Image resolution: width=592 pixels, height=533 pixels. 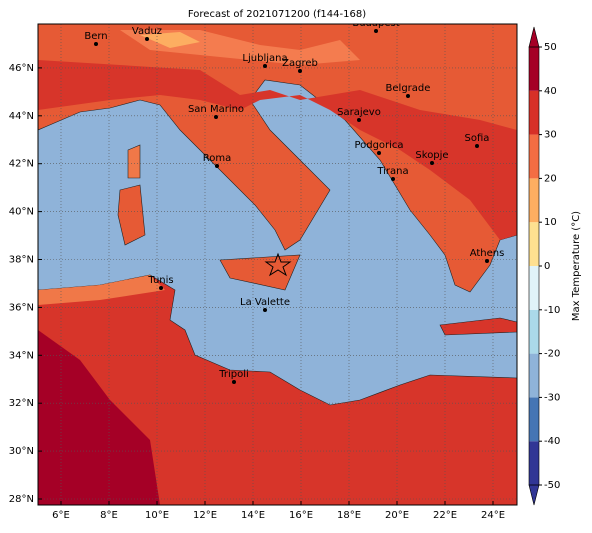 What do you see at coordinates (21, 260) in the screenshot?
I see `y-tick-label: 38°N` at bounding box center [21, 260].